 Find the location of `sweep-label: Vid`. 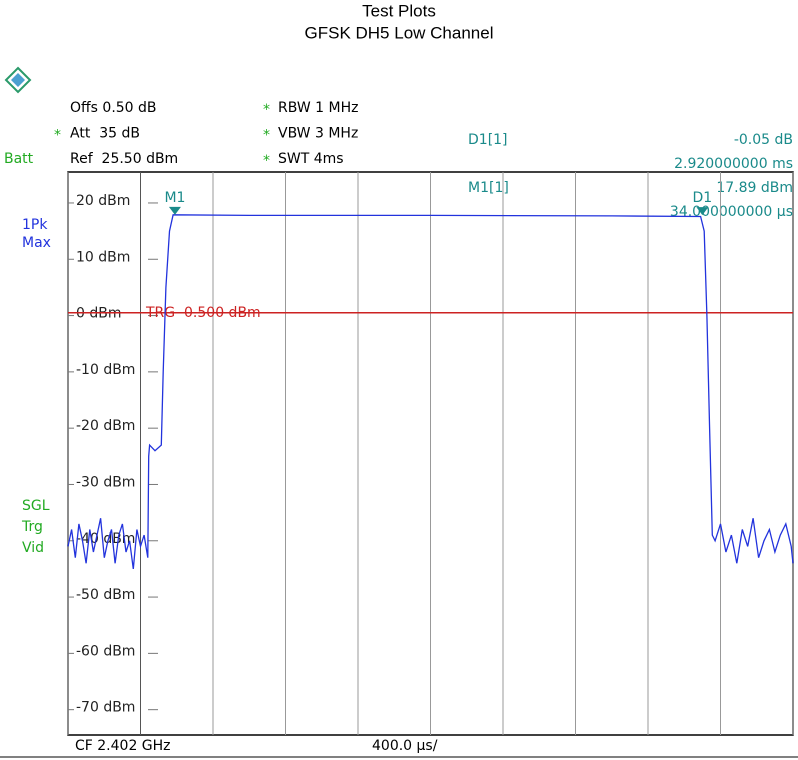

sweep-label: Vid is located at coordinates (33, 548).